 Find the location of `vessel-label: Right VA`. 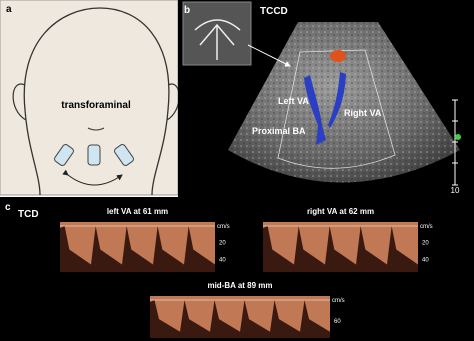

vessel-label: Right VA is located at coordinates (363, 113).